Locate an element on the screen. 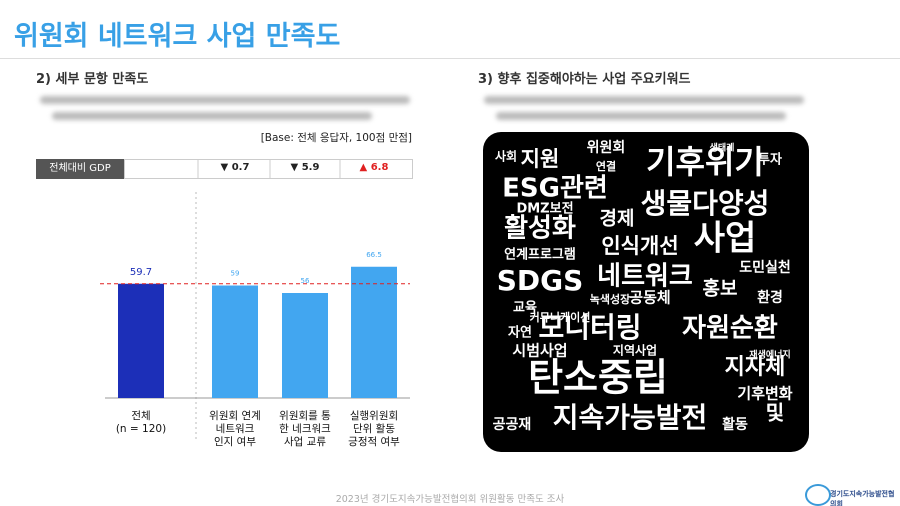  keyword: 자연 is located at coordinates (520, 333).